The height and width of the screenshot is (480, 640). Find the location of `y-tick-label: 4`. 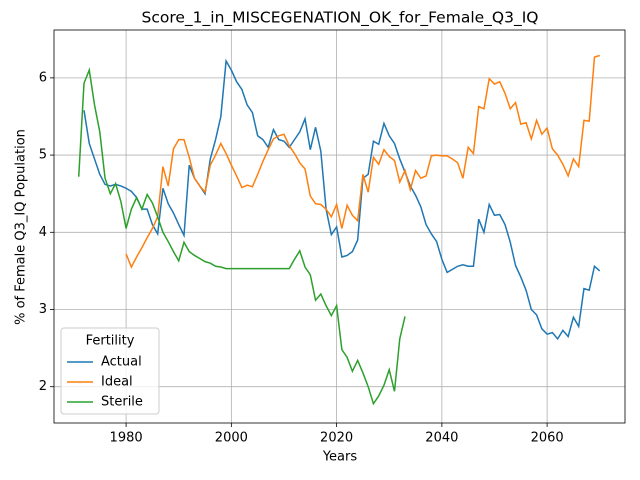

y-tick-label: 4 is located at coordinates (43, 232).